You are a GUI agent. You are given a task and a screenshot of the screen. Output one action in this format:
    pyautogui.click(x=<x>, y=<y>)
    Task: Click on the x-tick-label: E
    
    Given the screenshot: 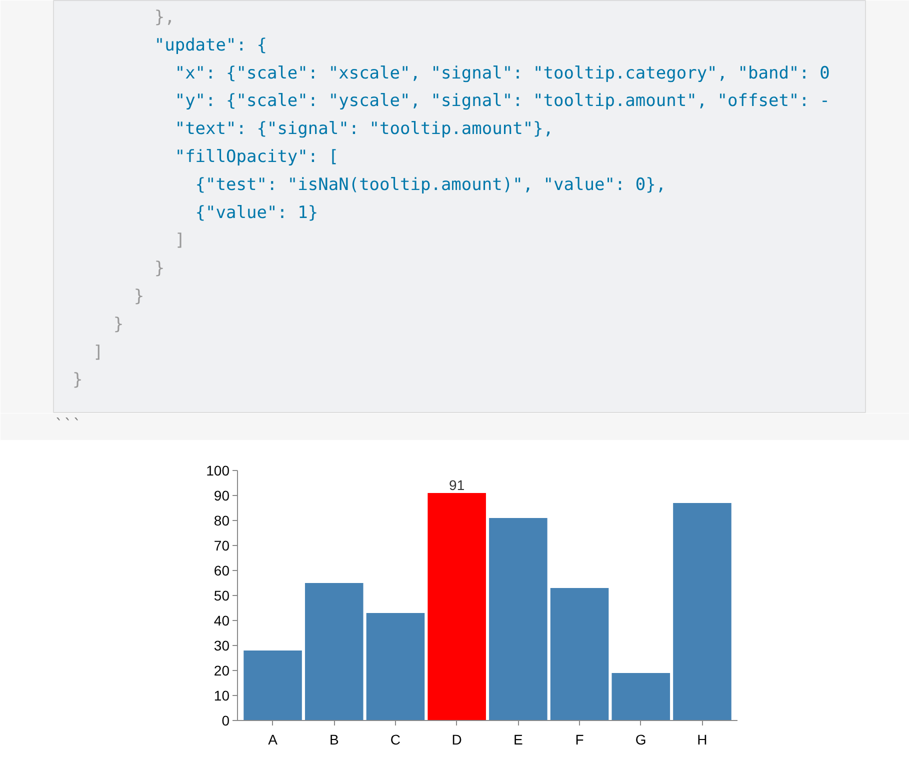 What is the action you would take?
    pyautogui.click(x=518, y=740)
    